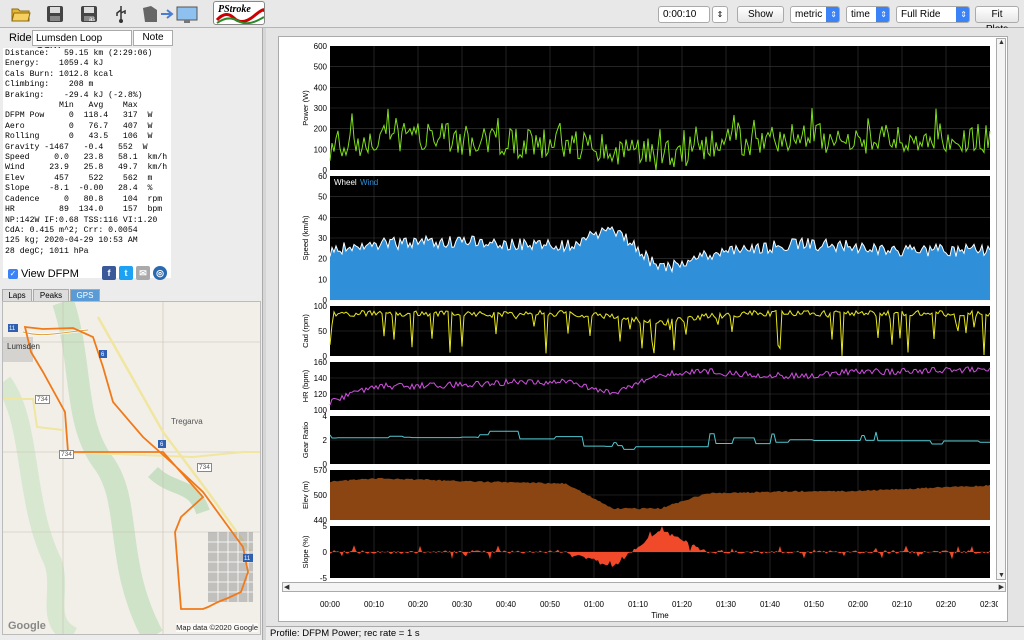 The width and height of the screenshot is (1024, 640). Describe the element at coordinates (660, 386) in the screenshot. I see `plot-panel-hr` at that location.